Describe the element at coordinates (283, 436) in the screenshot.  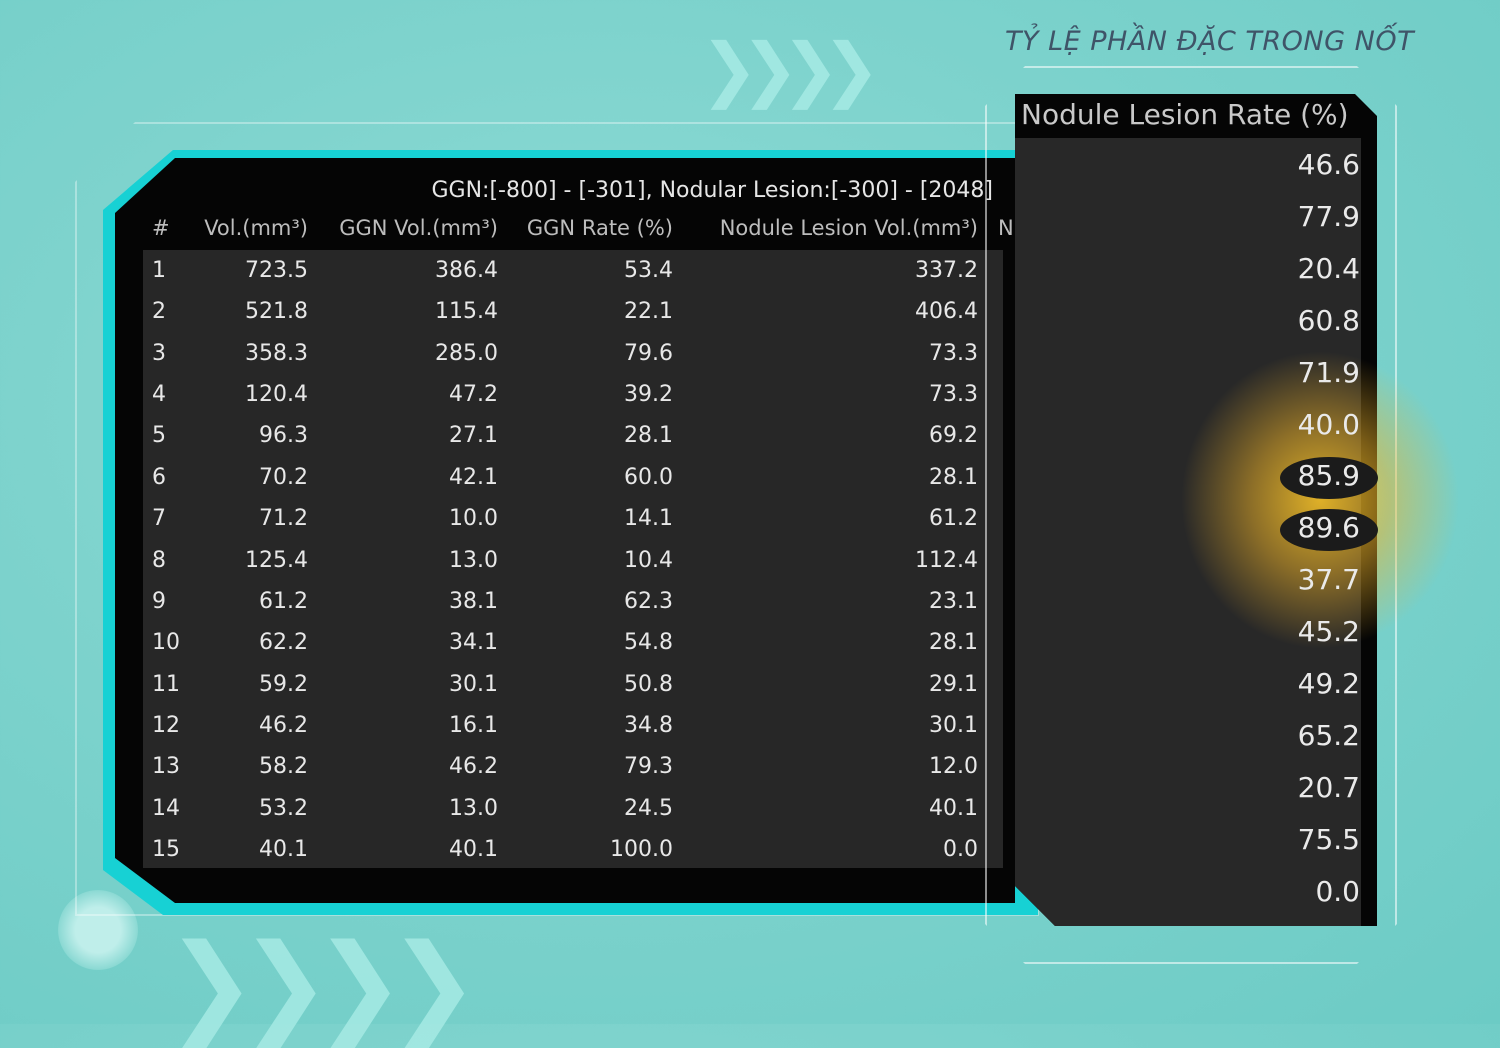
I see `table-cell: 96.3` at that location.